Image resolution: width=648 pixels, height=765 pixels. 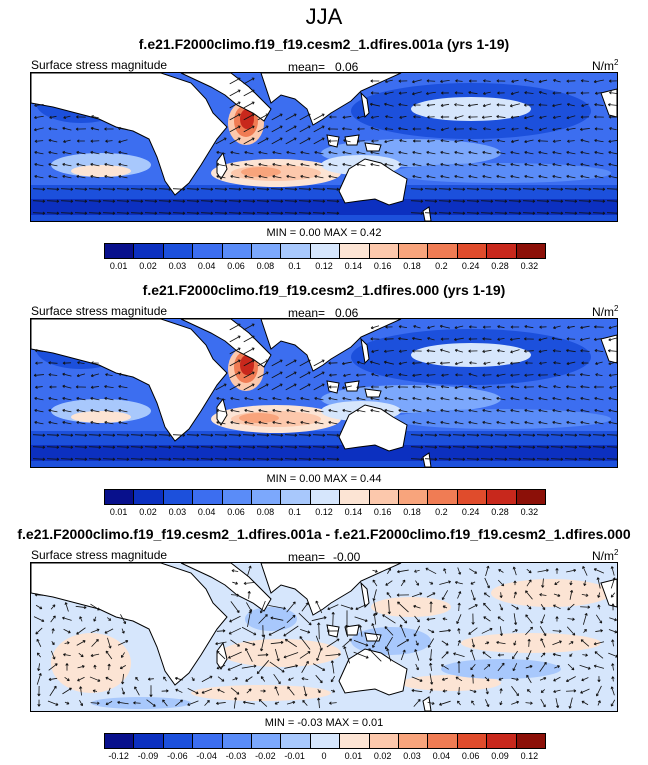 I want to click on colorbar-tick-label: -0.12, so click(x=118, y=756).